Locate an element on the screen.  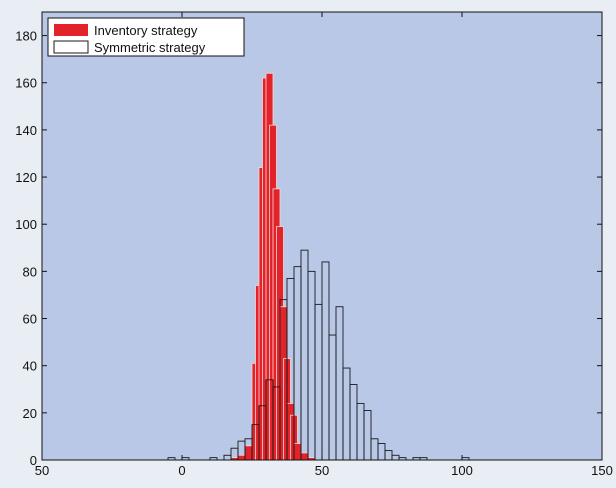
legend: Inventory strategy Symmetric strategy is located at coordinates (146, 37).